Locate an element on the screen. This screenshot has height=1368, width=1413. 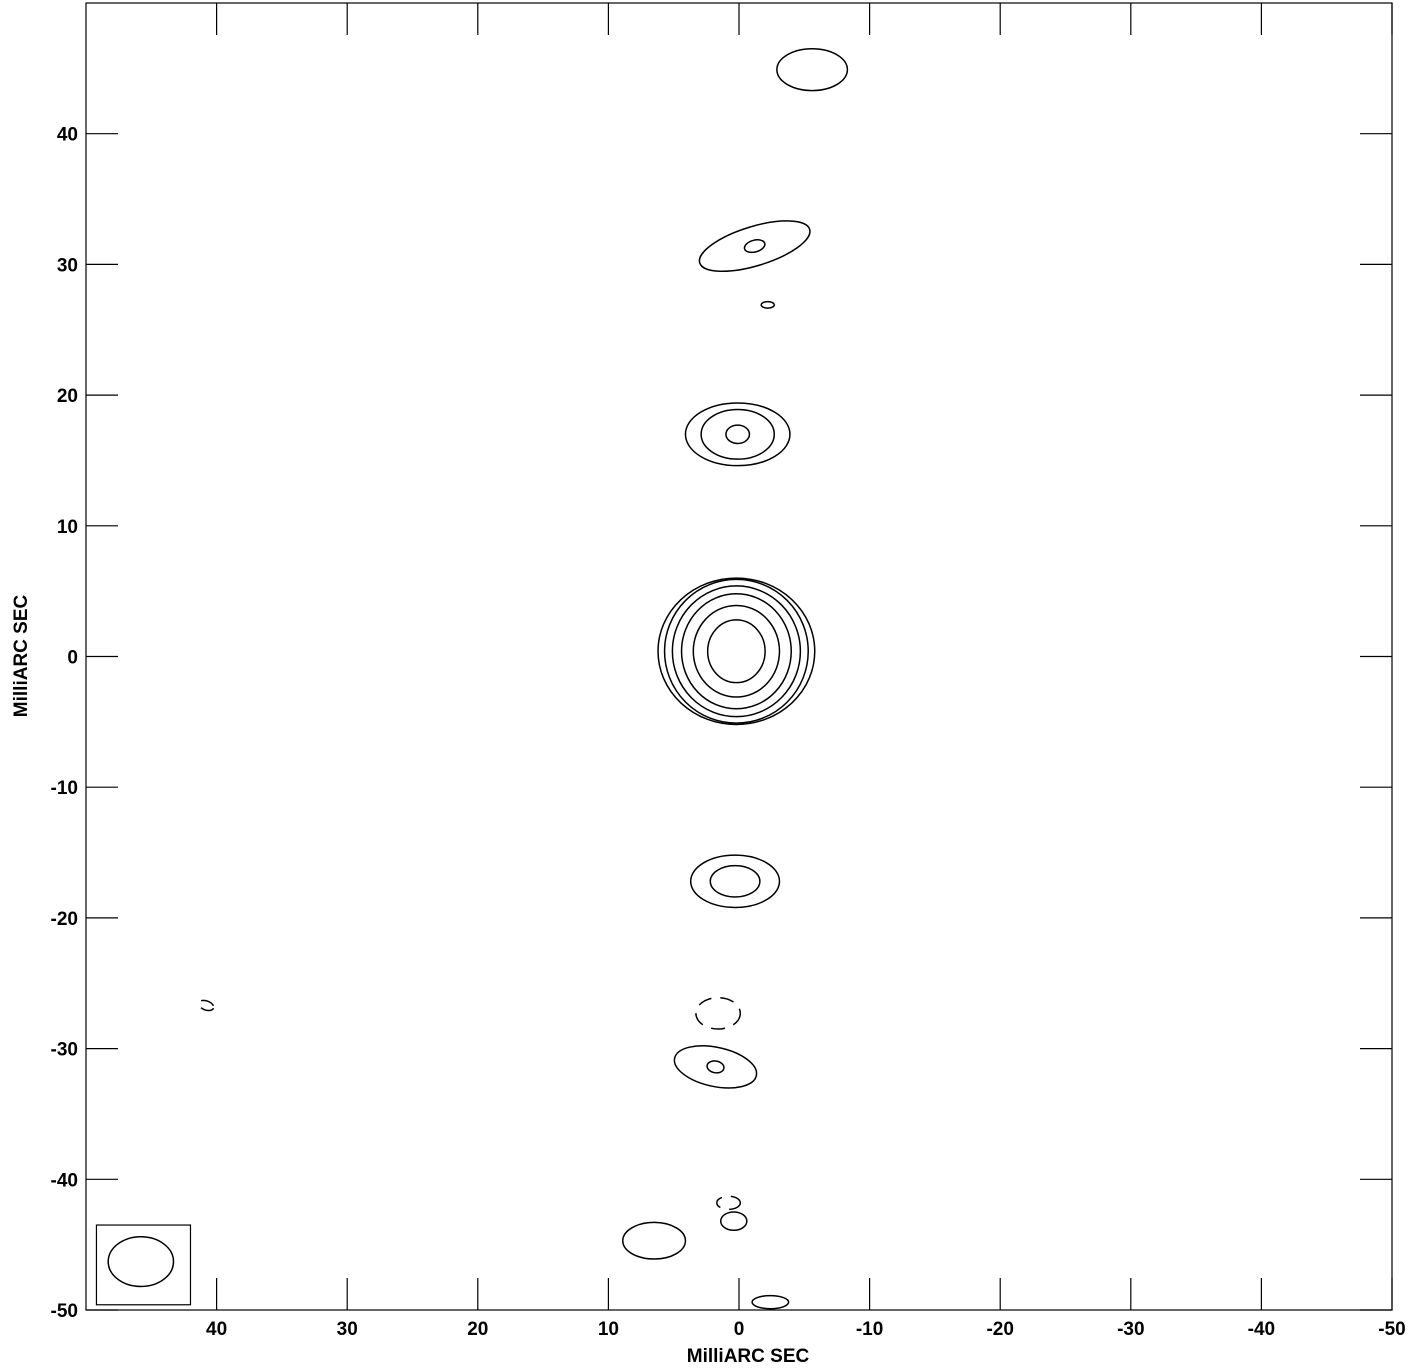
x-tick-label: -50 is located at coordinates (1391, 1329).